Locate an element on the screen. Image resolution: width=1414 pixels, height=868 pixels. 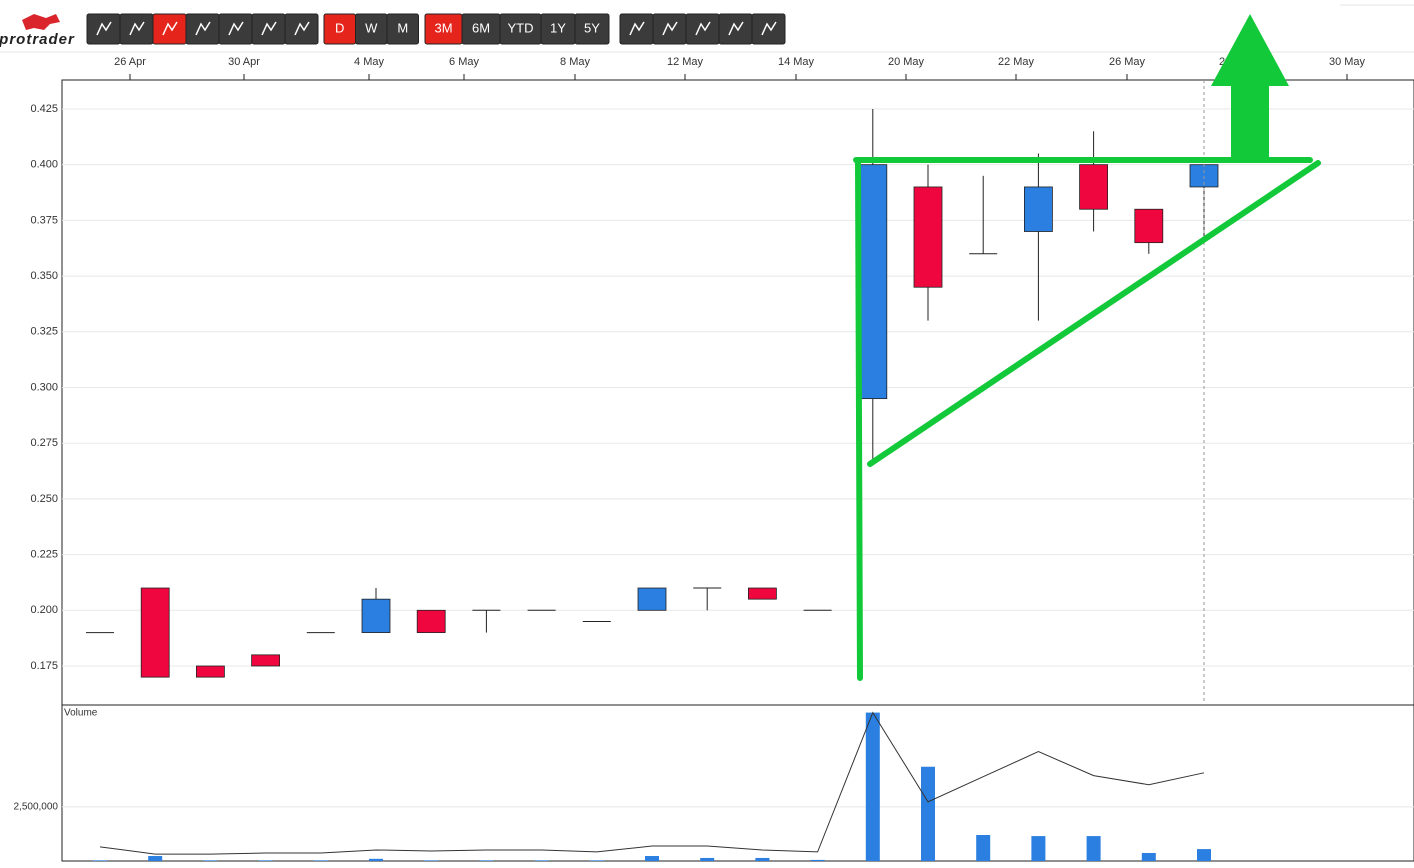
x-tick-label: 4 May is located at coordinates (369, 62).